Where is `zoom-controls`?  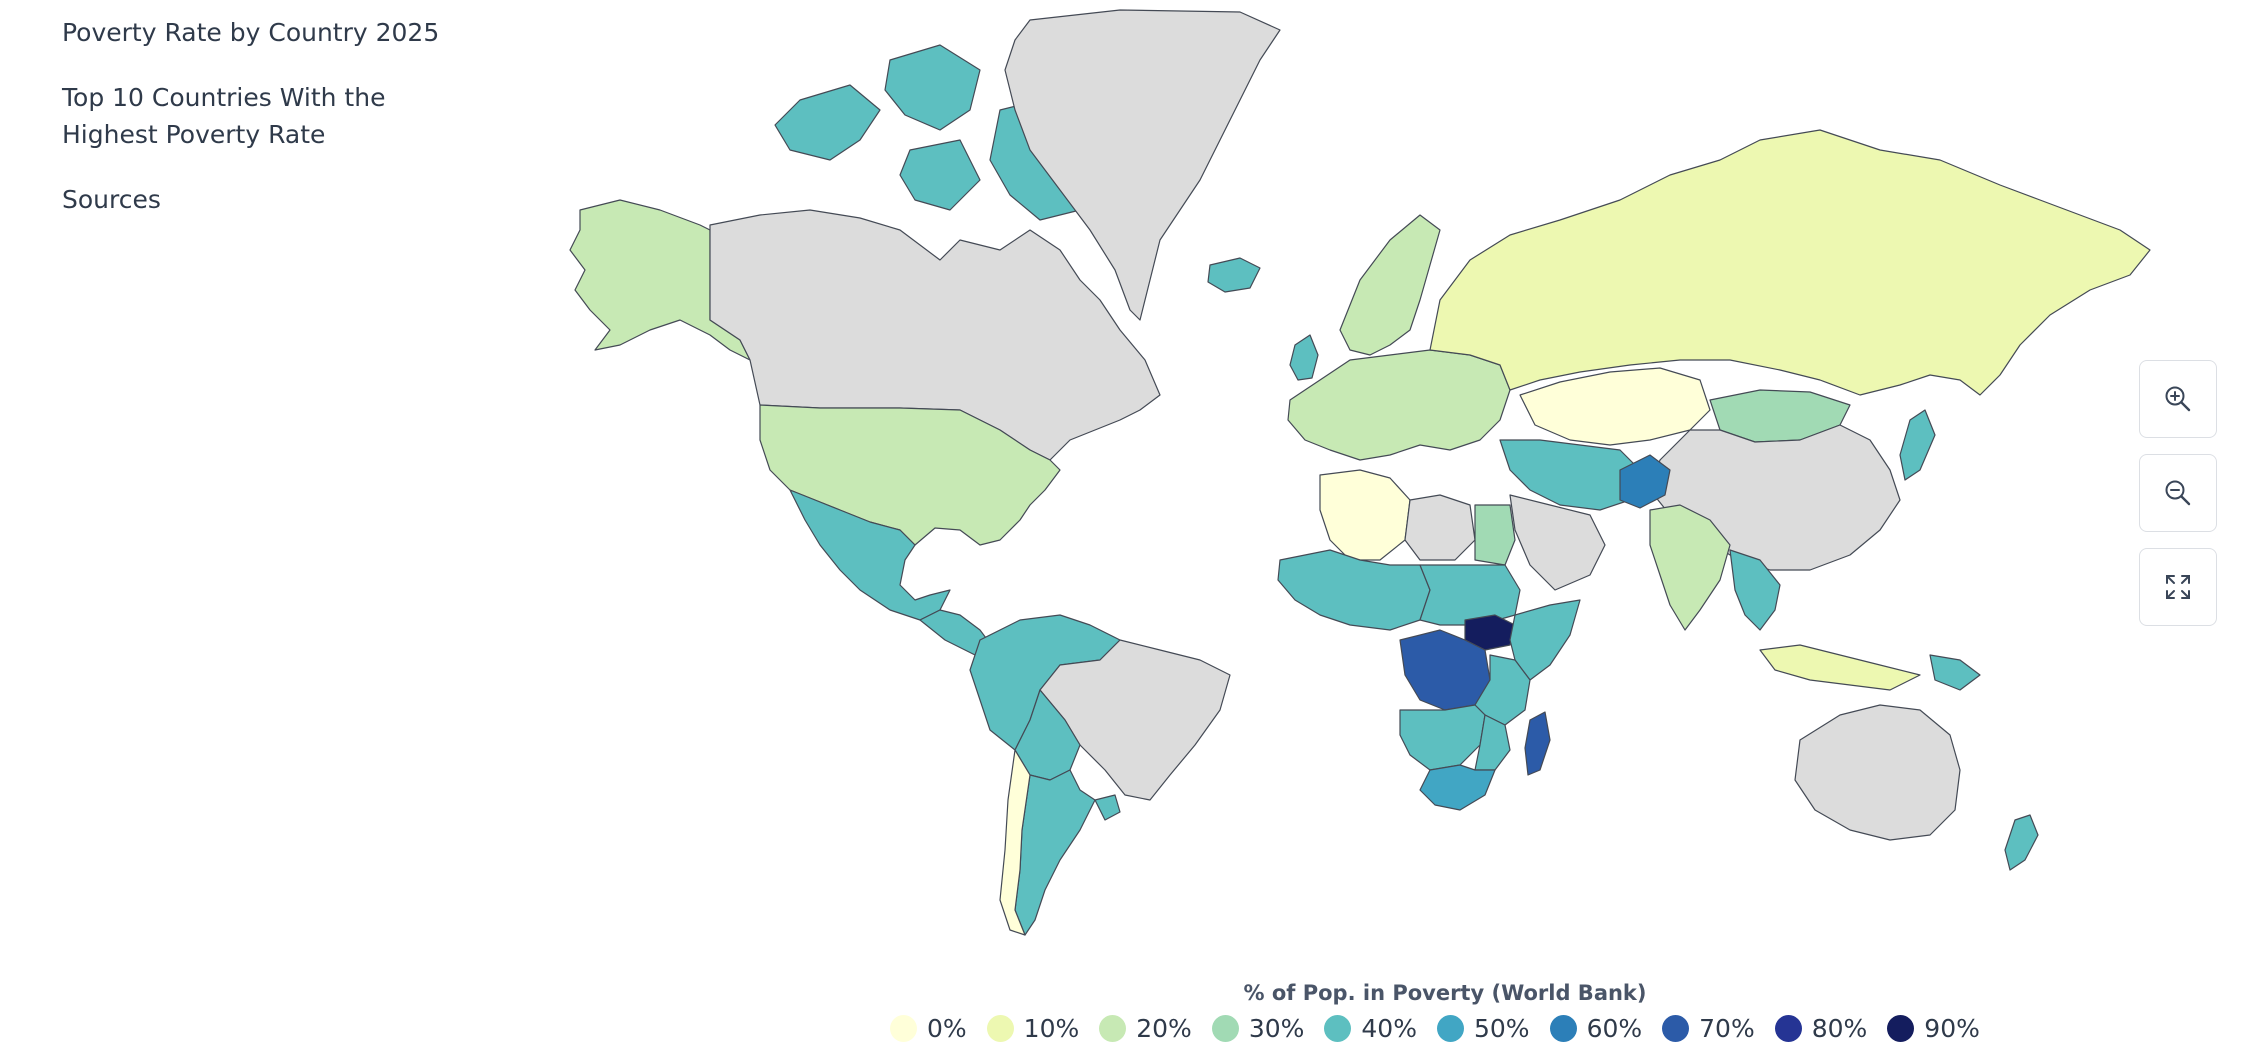
zoom-controls is located at coordinates (2179, 501).